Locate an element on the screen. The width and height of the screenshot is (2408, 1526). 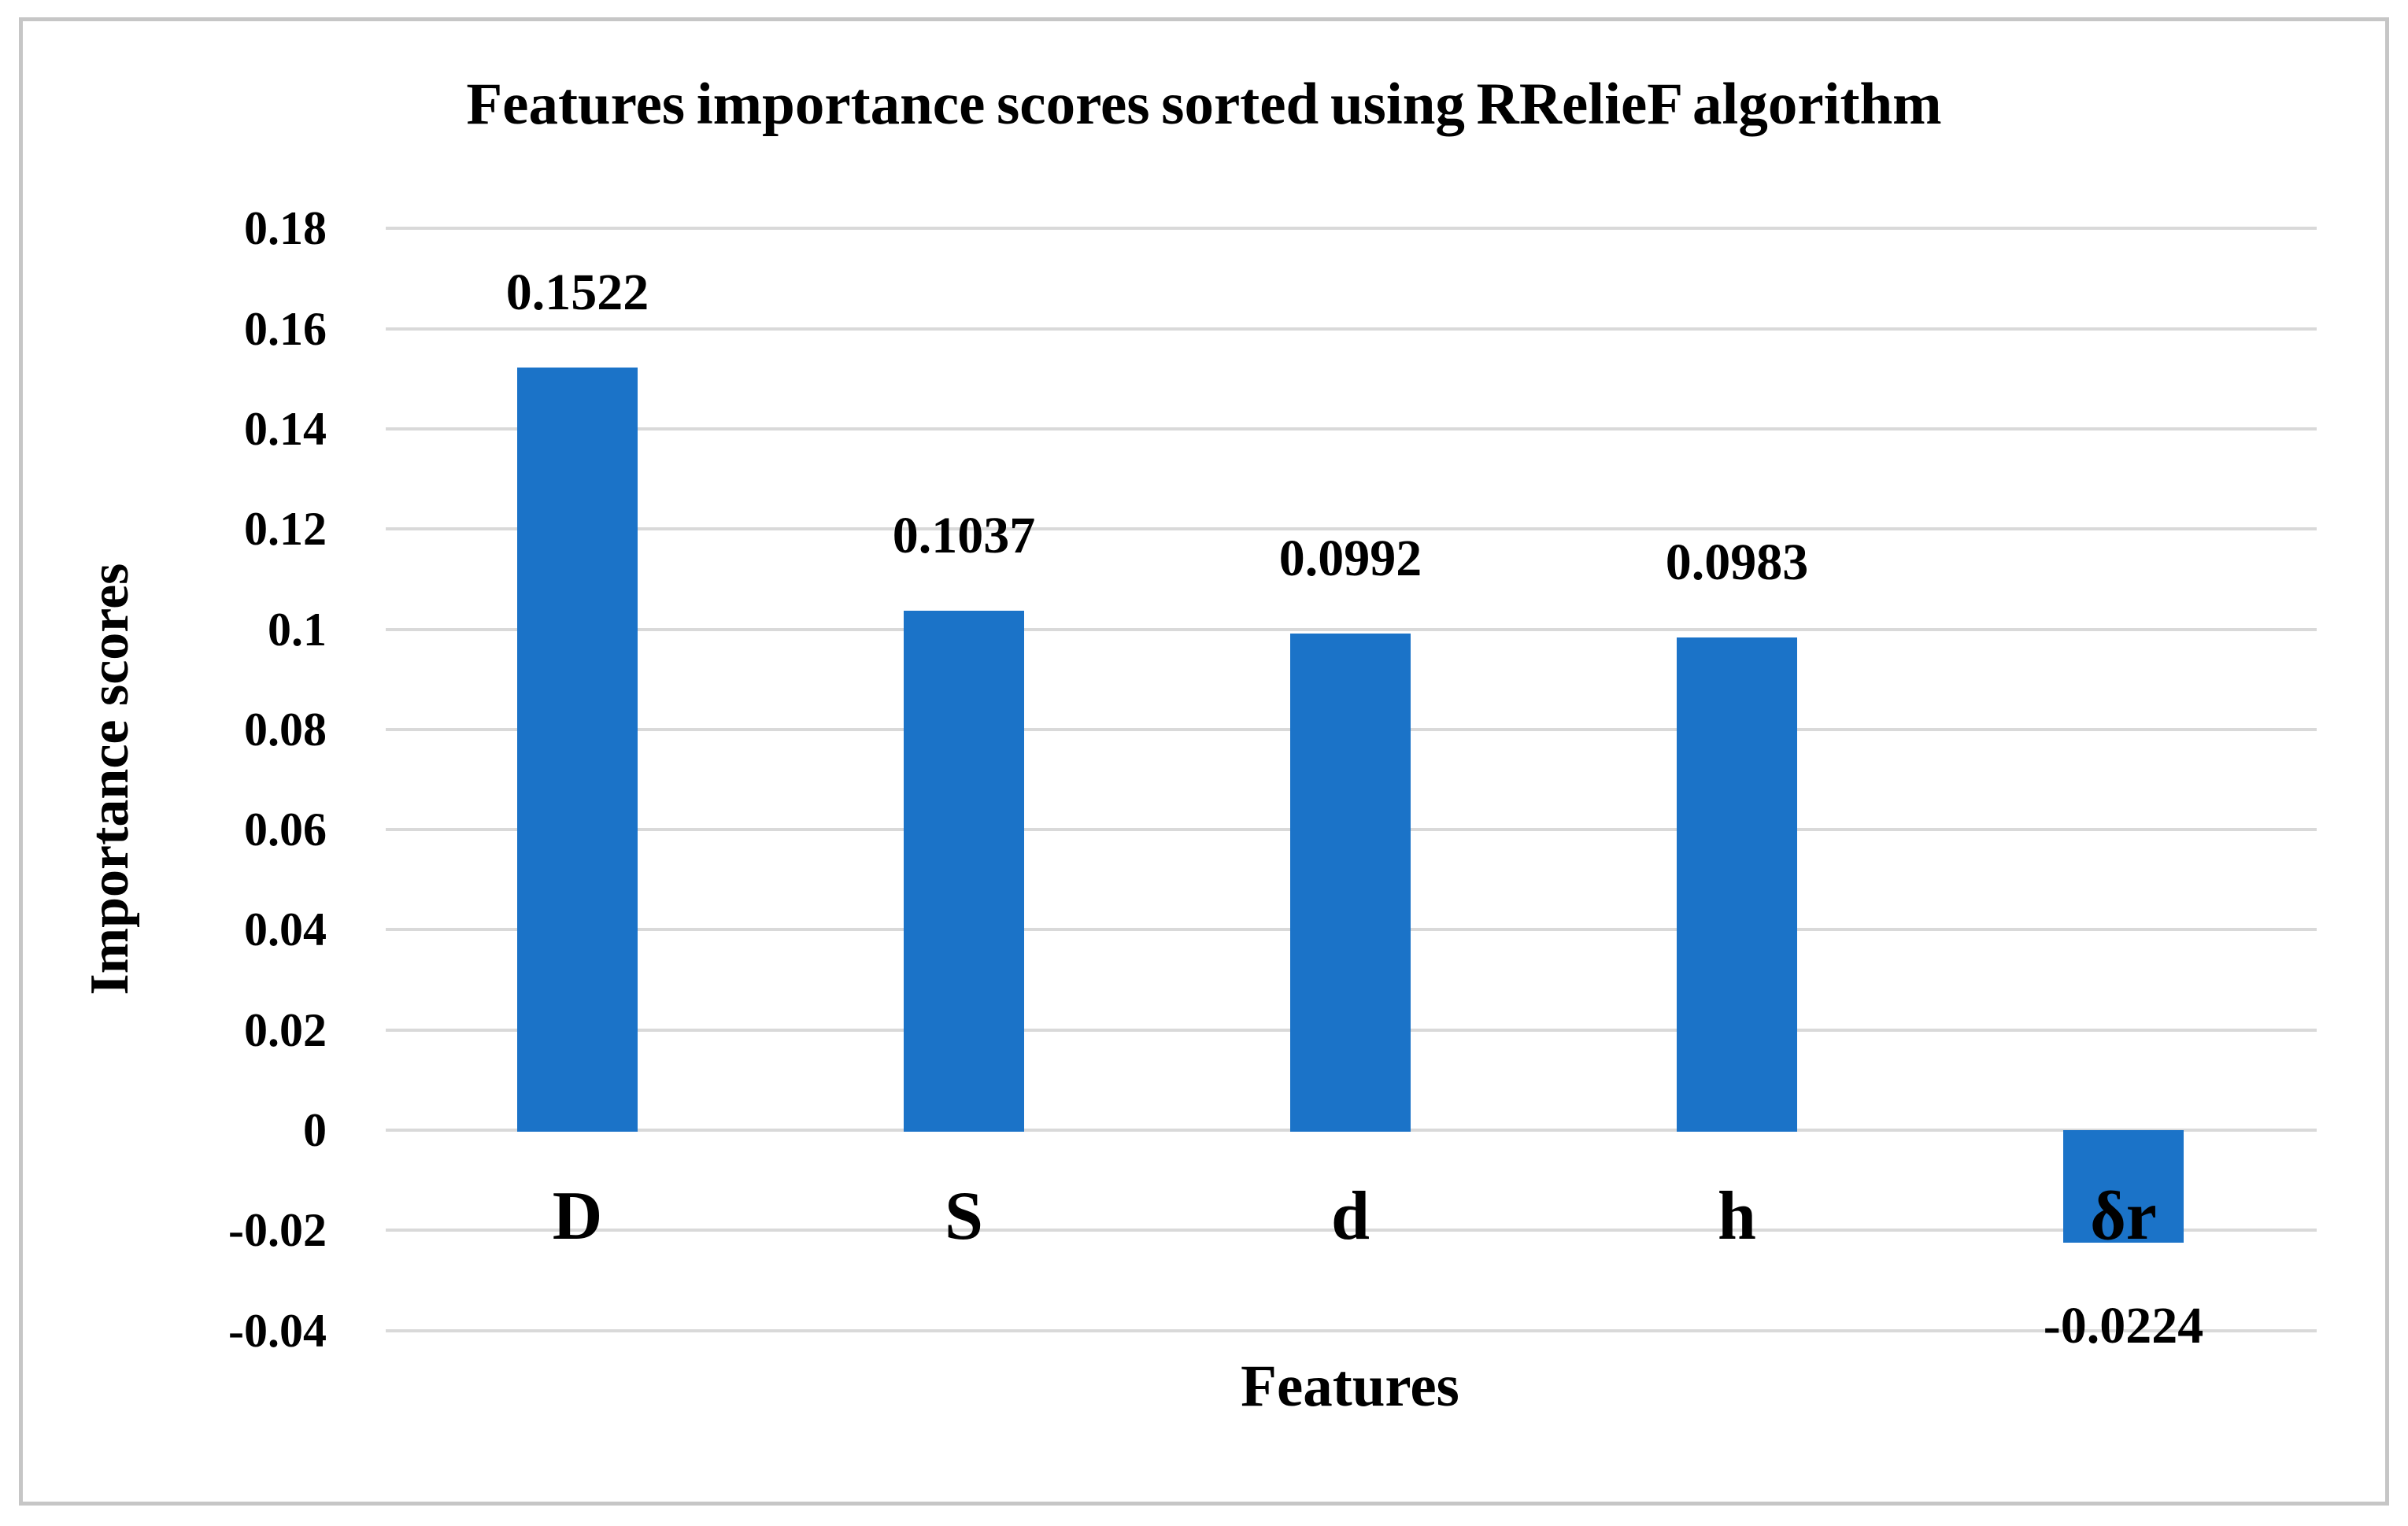
x-axis-title: Features is located at coordinates (1350, 1386).